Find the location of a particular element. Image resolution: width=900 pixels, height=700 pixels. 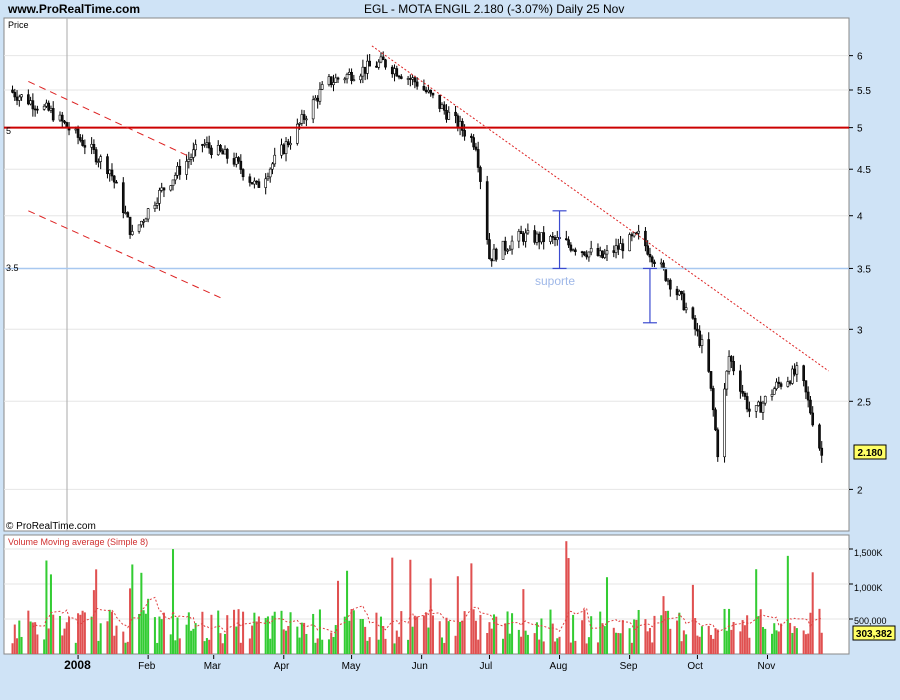

price-corner-label: Price is located at coordinates (18, 25).